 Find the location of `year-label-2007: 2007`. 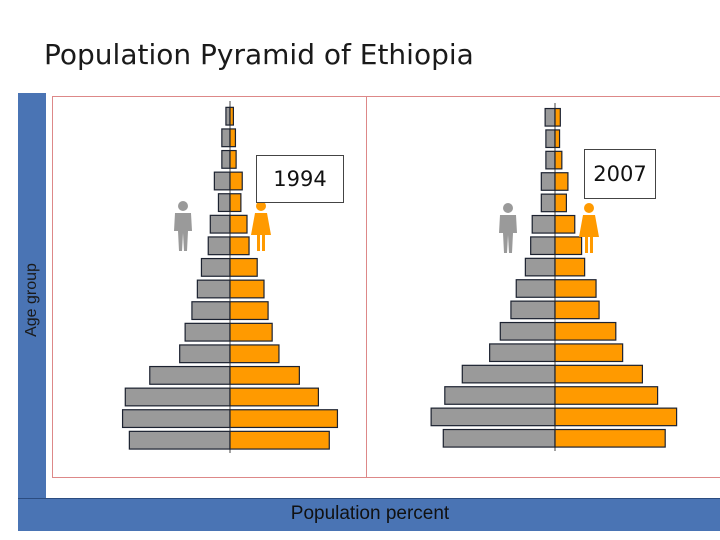

year-label-2007: 2007 is located at coordinates (620, 174).